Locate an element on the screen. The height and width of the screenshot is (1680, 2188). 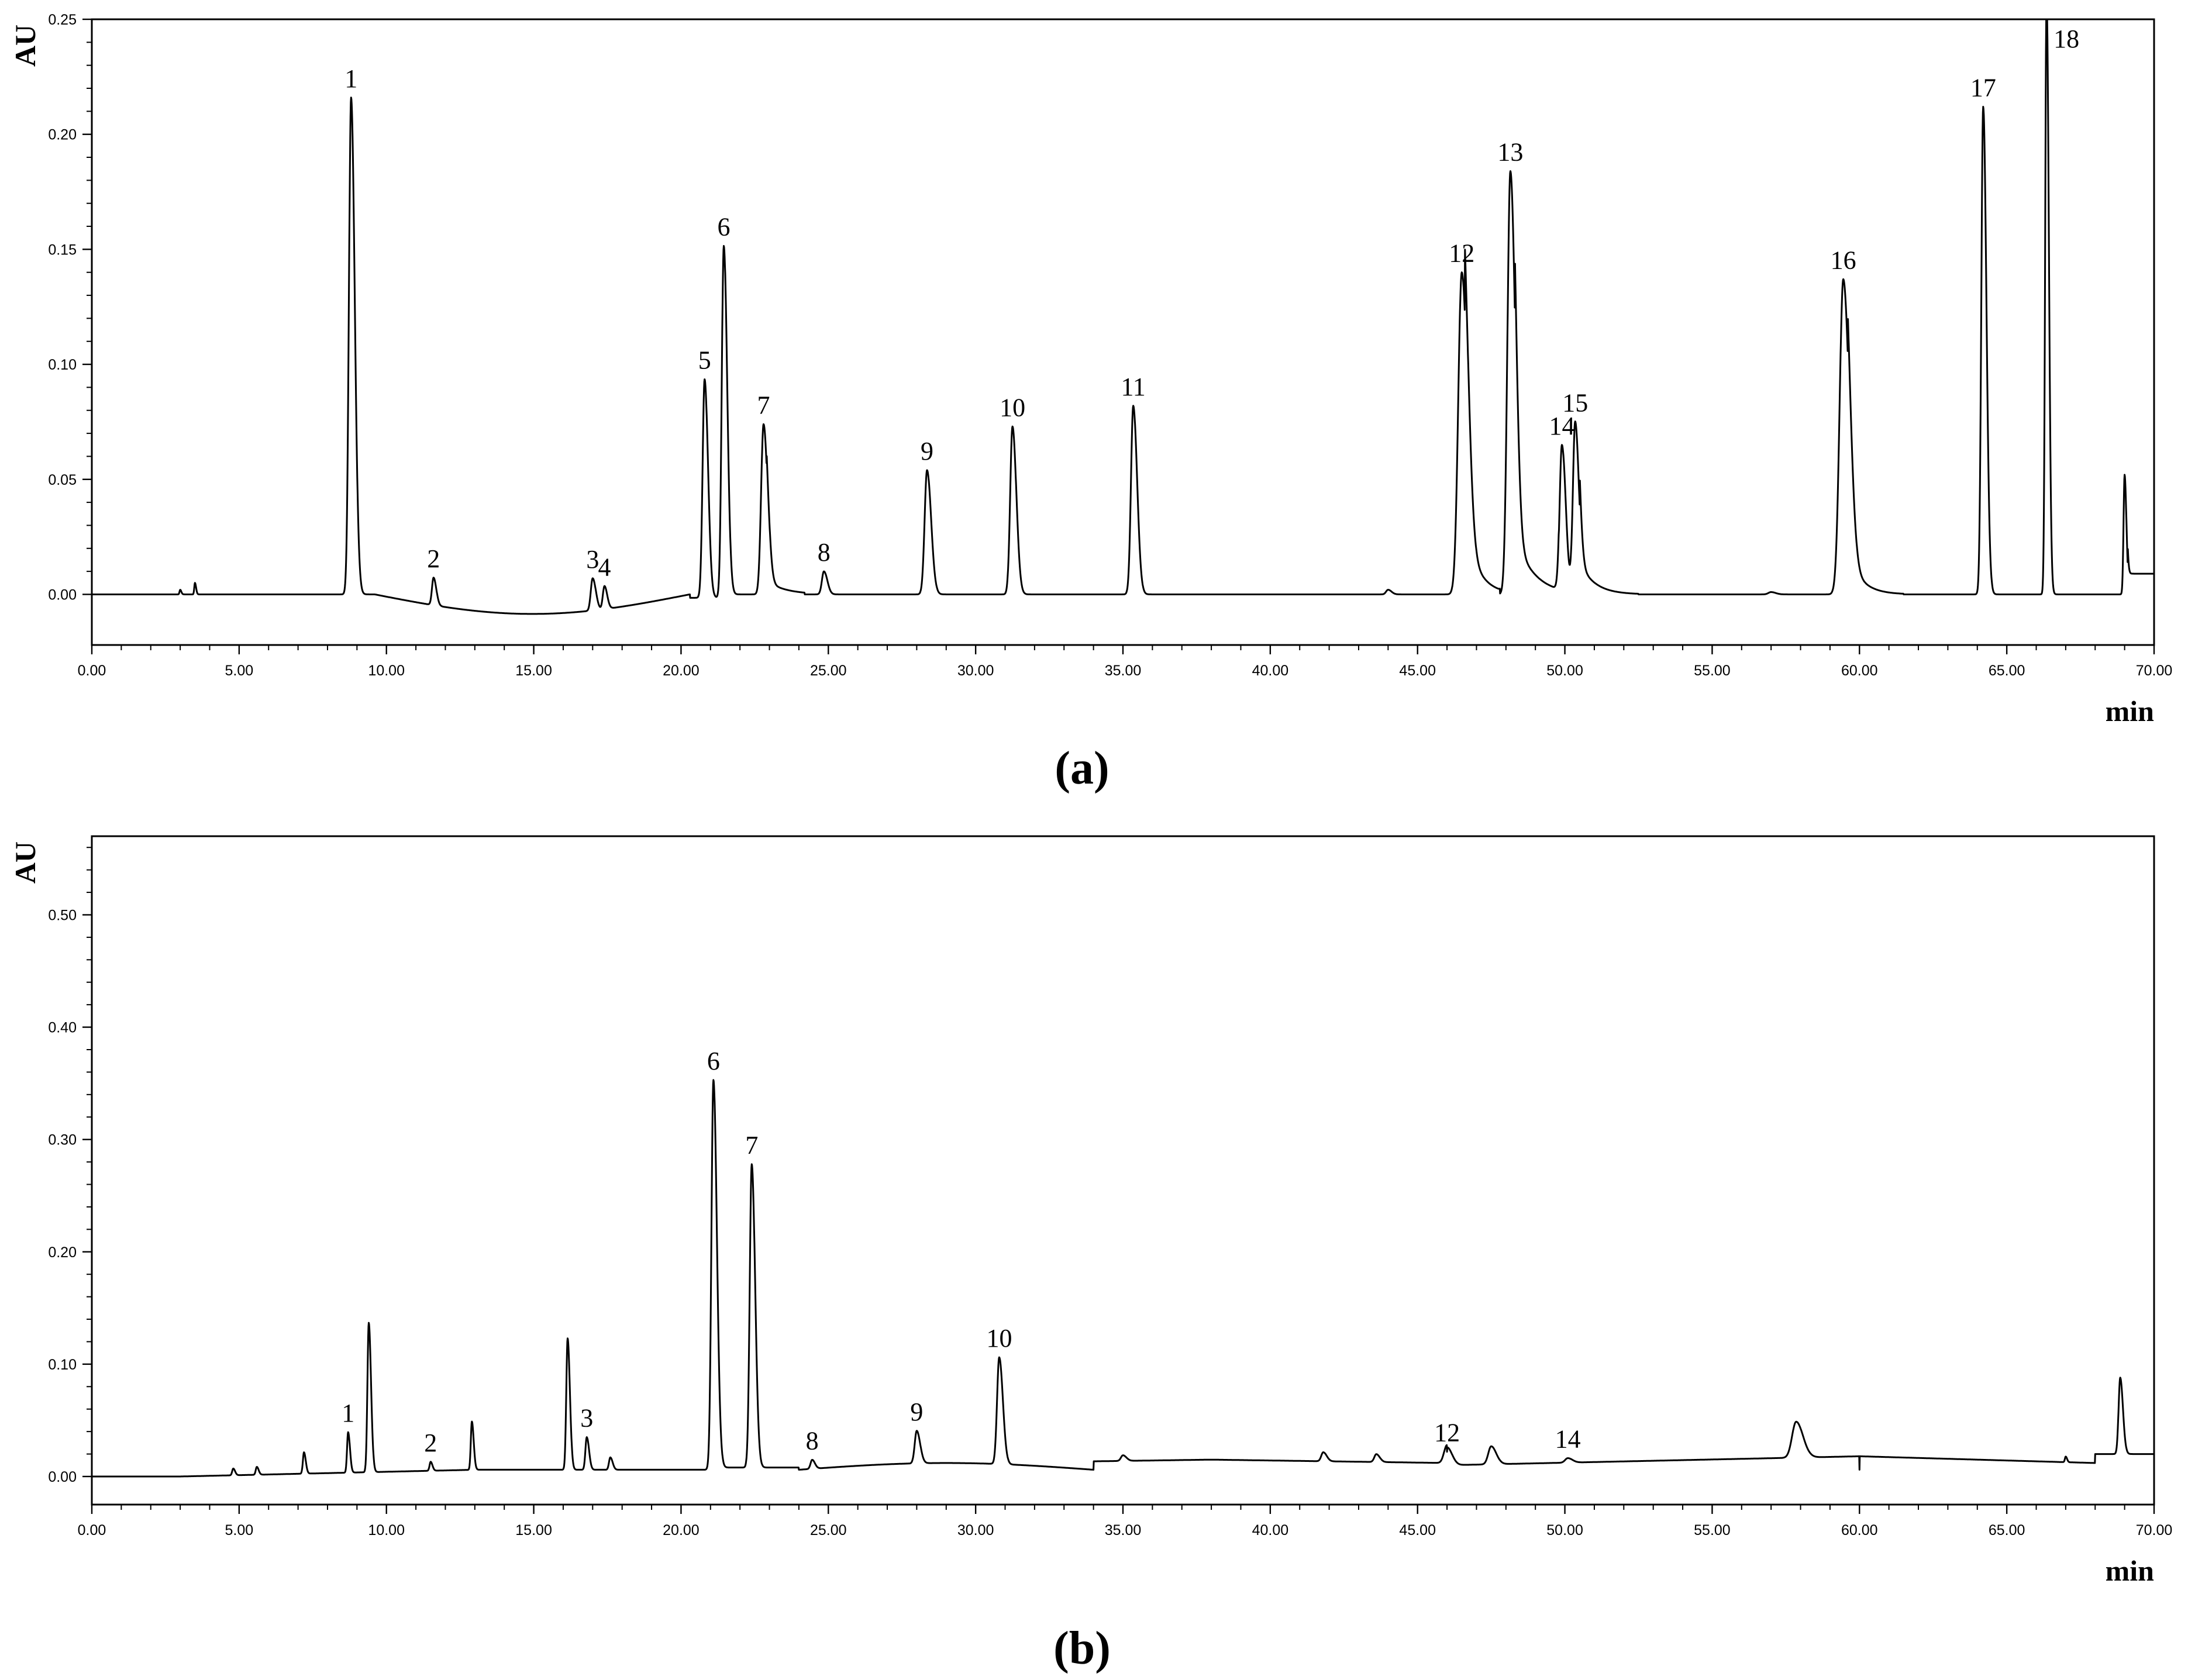
y-tick-label: 0.05 is located at coordinates (63, 480).